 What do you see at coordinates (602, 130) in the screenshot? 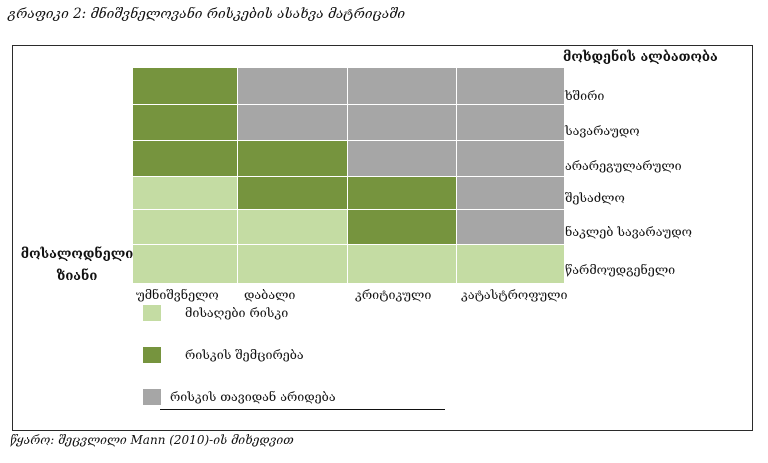
I see `row-label-likely: სავარაუდო` at bounding box center [602, 130].